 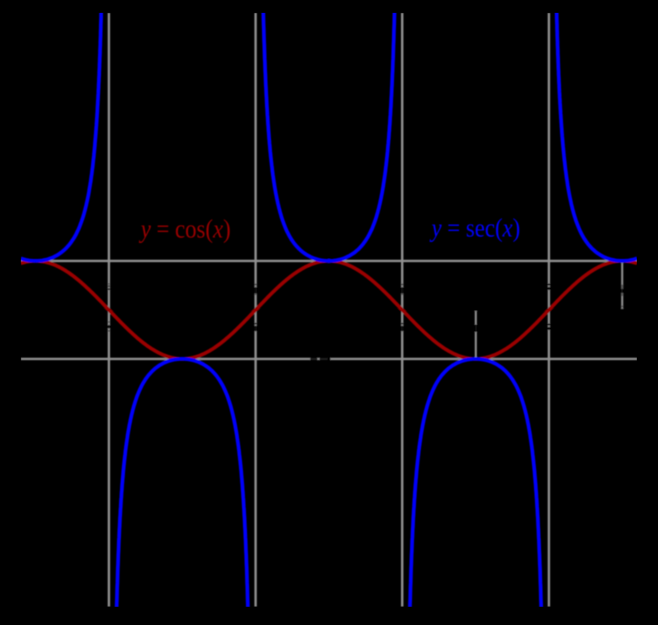 What do you see at coordinates (475, 228) in the screenshot?
I see `svg-text: y = sec(x)` at bounding box center [475, 228].